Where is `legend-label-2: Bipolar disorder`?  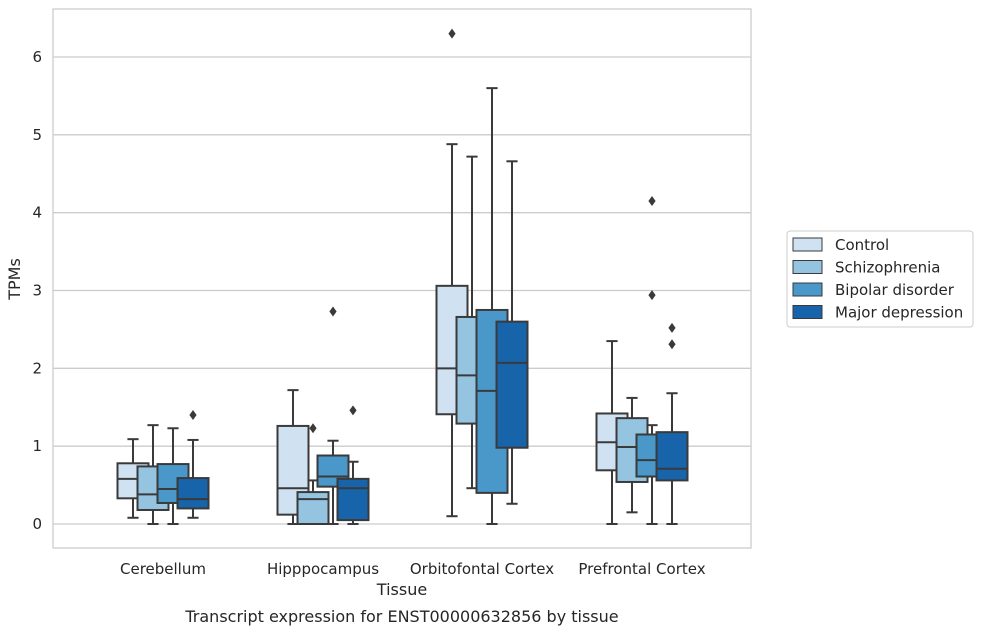
legend-label-2: Bipolar disorder is located at coordinates (895, 290).